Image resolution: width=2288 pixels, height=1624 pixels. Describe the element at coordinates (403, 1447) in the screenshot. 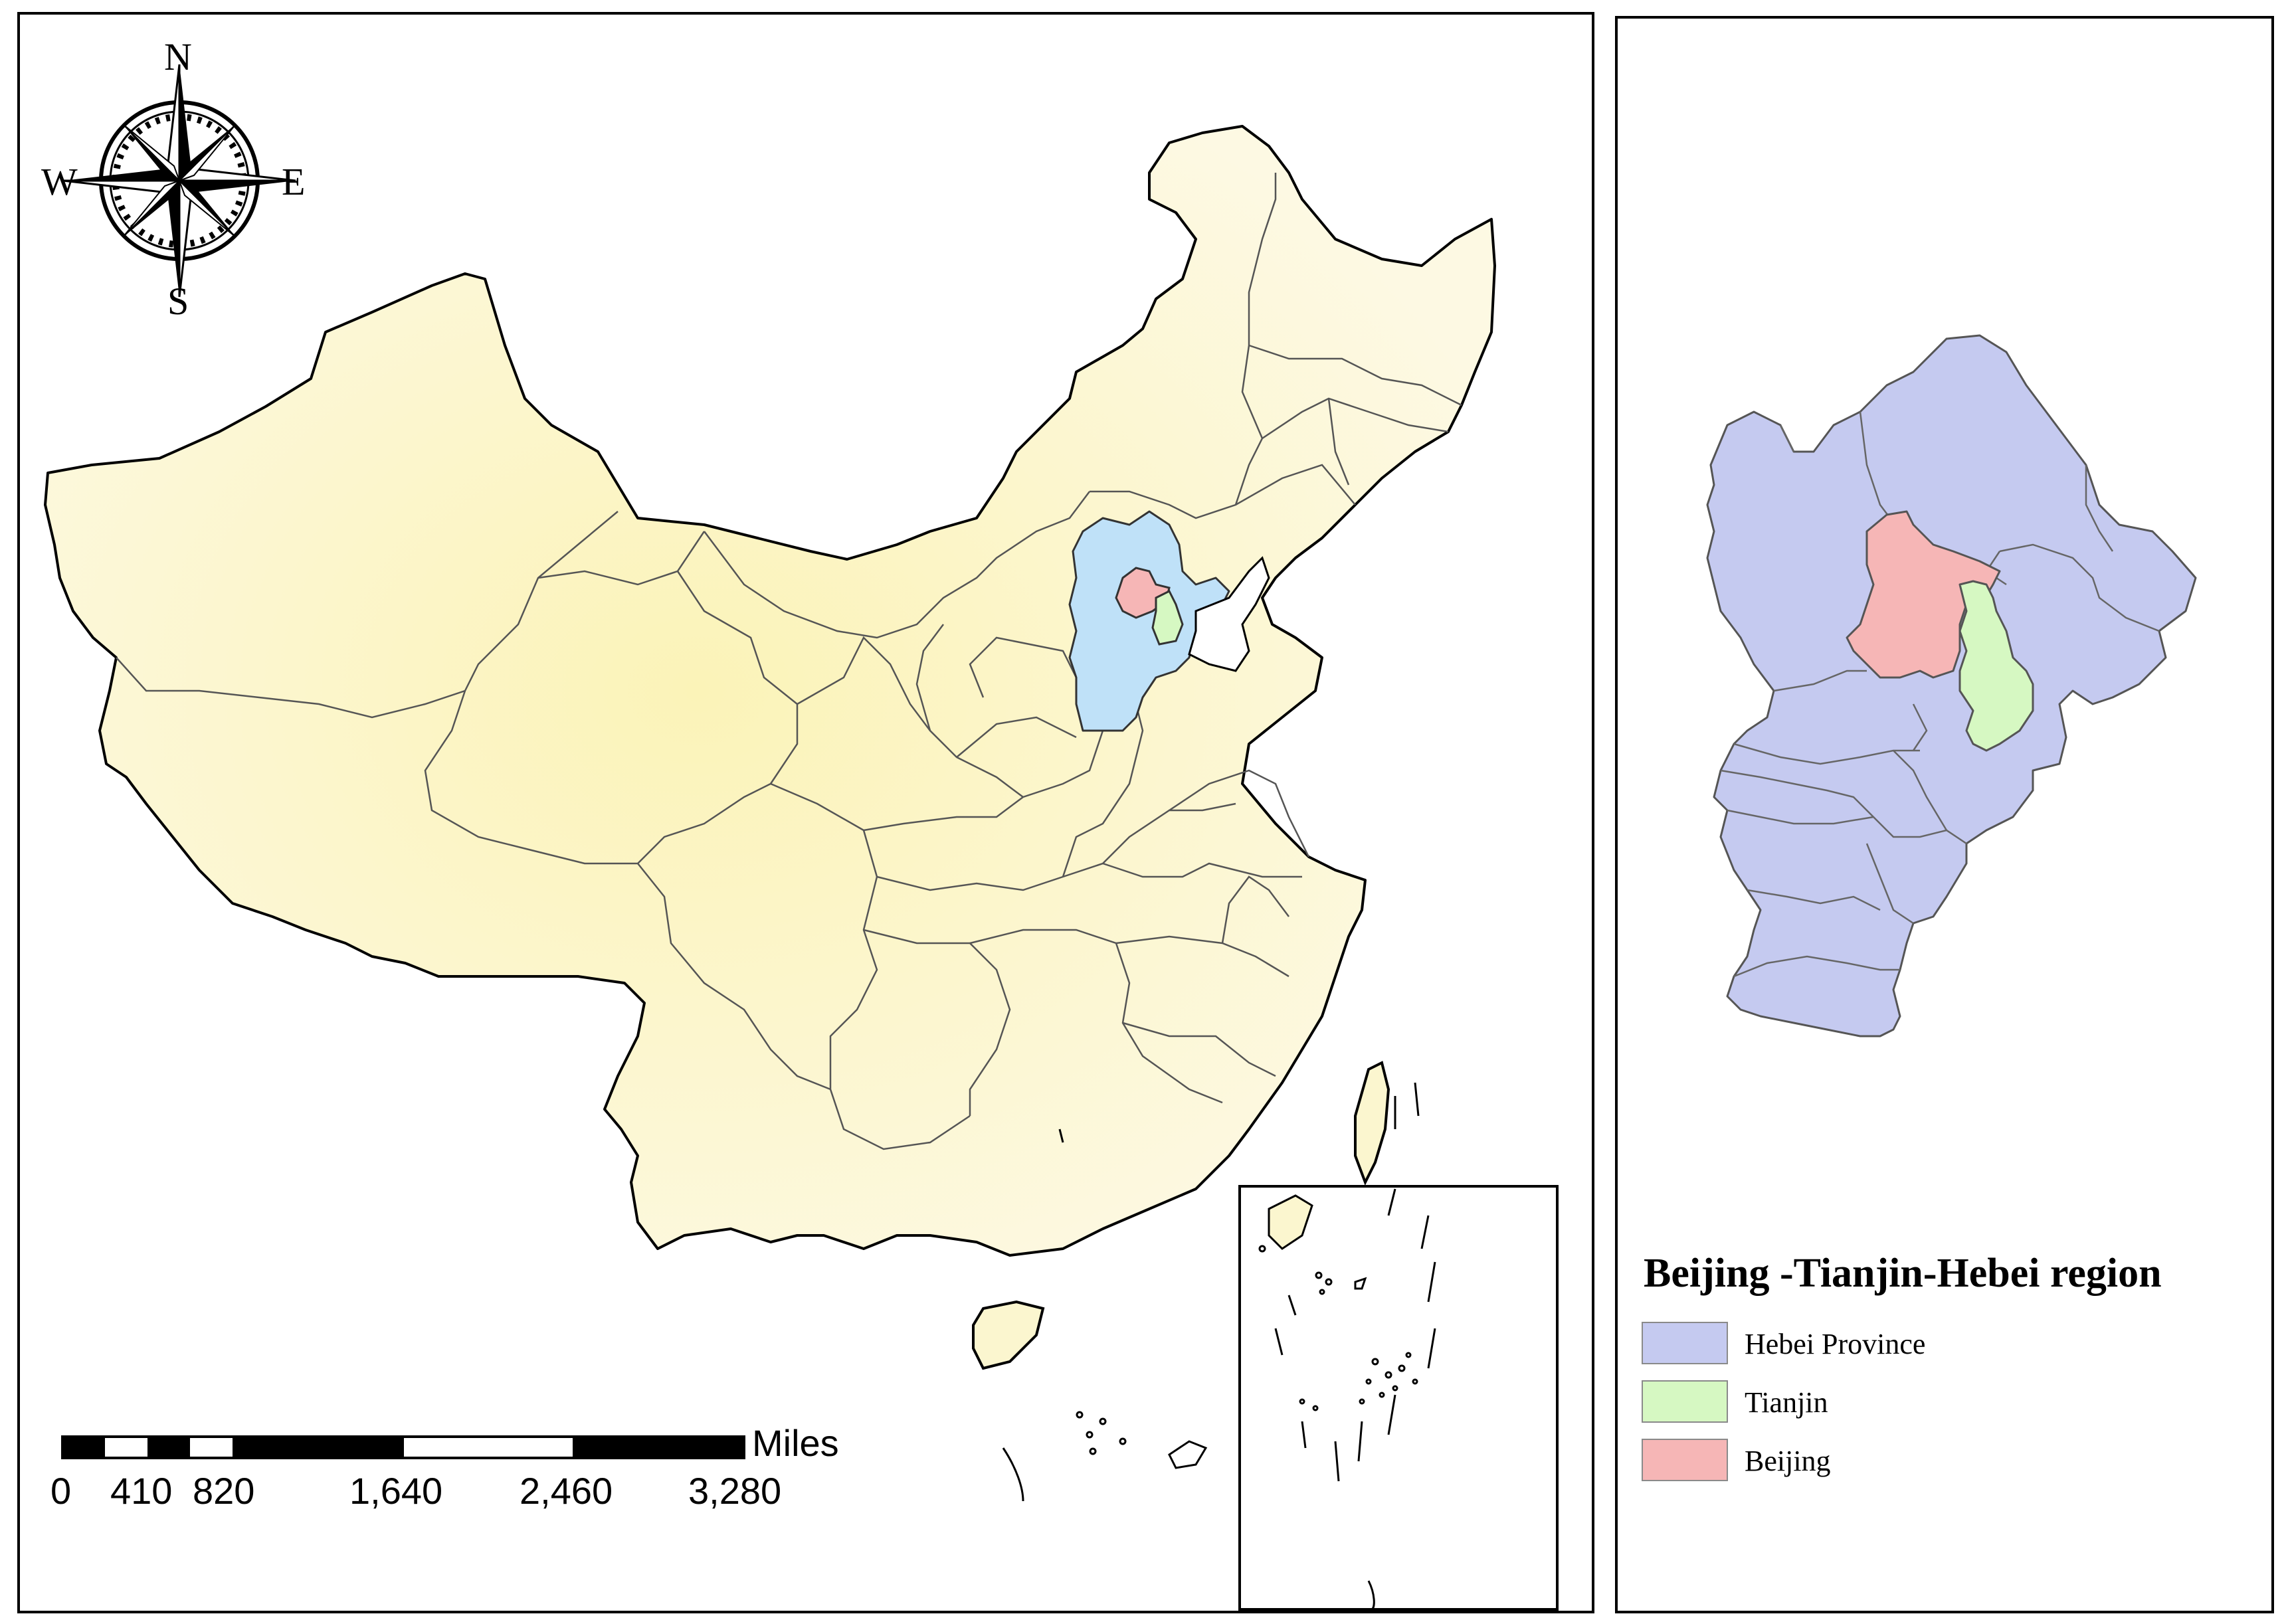

I see `scale-bar` at that location.